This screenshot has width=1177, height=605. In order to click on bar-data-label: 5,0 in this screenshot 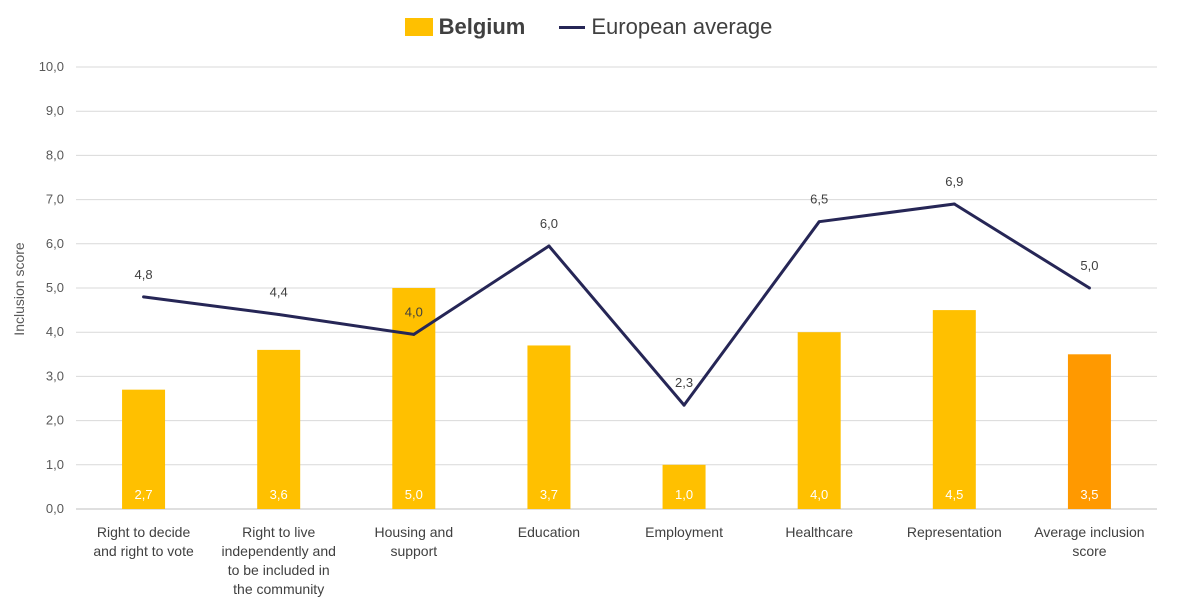, I will do `click(414, 494)`.